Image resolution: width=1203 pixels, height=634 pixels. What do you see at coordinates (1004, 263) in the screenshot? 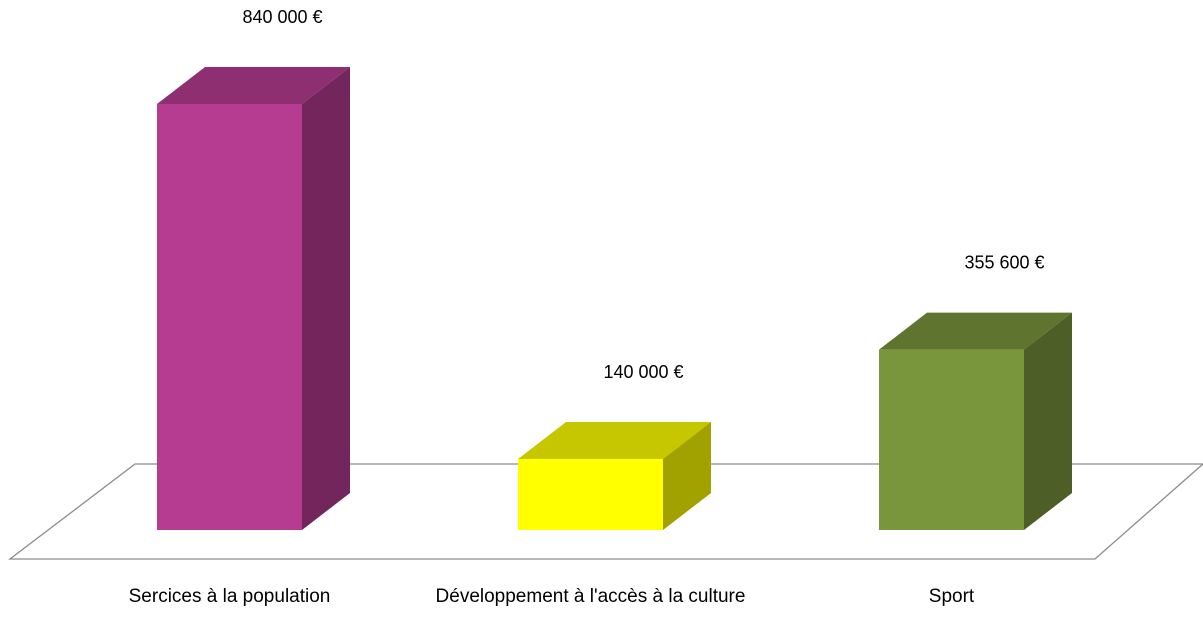
I see `value-label: 355 600 €` at bounding box center [1004, 263].